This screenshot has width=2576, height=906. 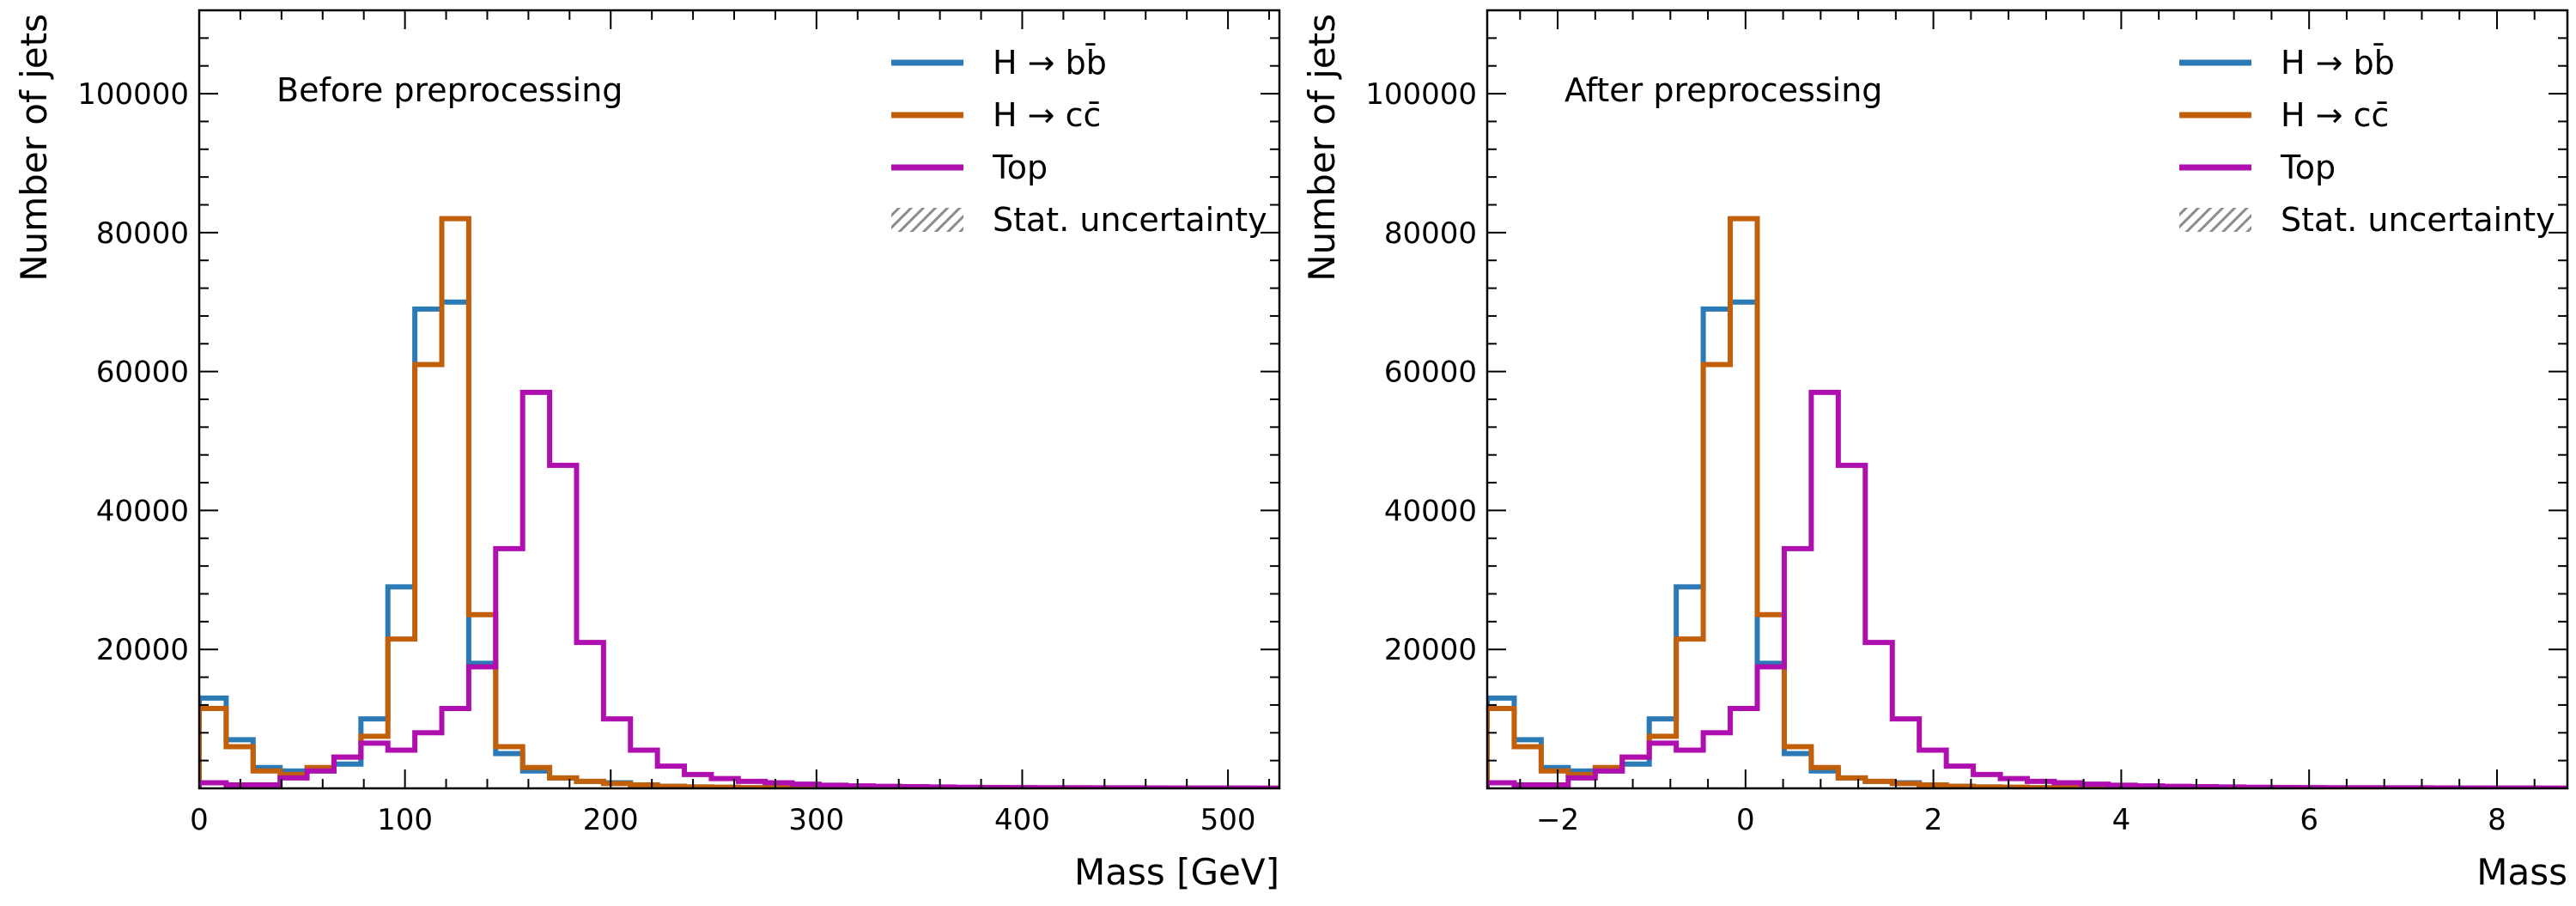 I want to click on x-tick-label: 8, so click(x=2497, y=820).